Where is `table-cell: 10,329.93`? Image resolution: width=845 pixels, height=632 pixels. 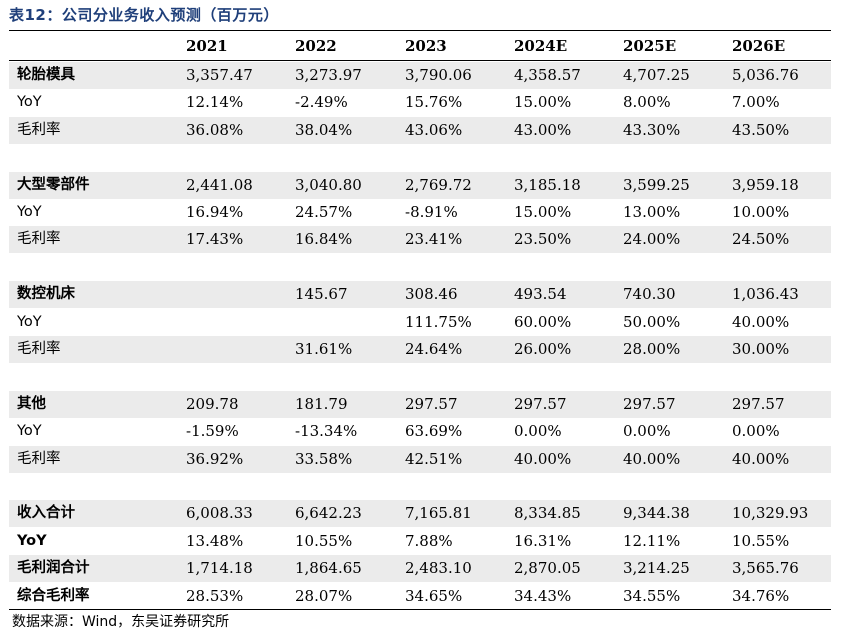 table-cell: 10,329.93 is located at coordinates (770, 513).